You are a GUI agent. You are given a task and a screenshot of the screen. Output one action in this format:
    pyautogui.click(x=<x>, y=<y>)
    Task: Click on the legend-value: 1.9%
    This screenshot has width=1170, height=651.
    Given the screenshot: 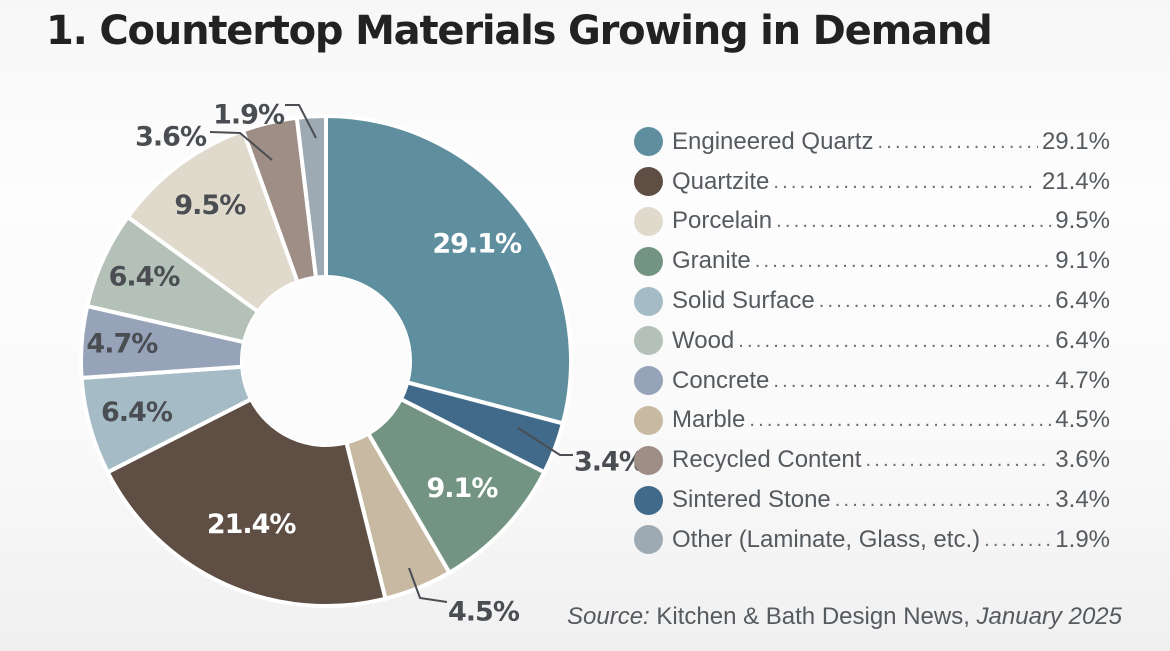 What is the action you would take?
    pyautogui.click(x=1082, y=539)
    